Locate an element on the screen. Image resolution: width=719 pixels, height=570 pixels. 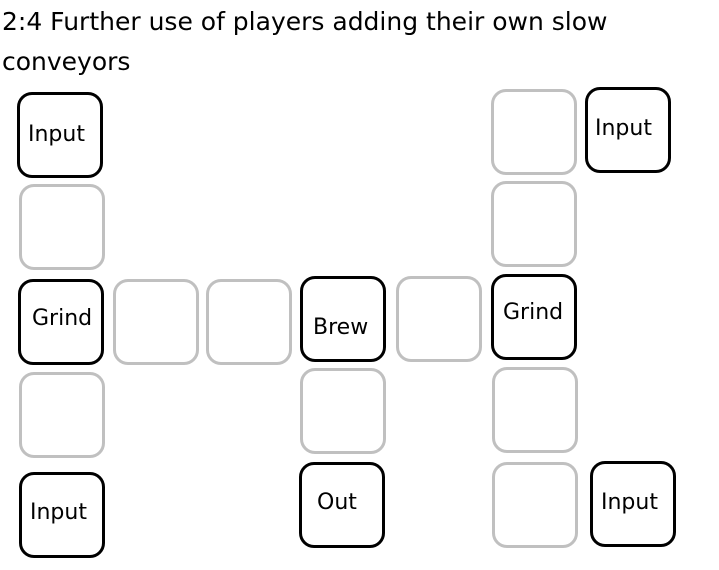
input-tile-top-left-label: Input is located at coordinates (56, 134).